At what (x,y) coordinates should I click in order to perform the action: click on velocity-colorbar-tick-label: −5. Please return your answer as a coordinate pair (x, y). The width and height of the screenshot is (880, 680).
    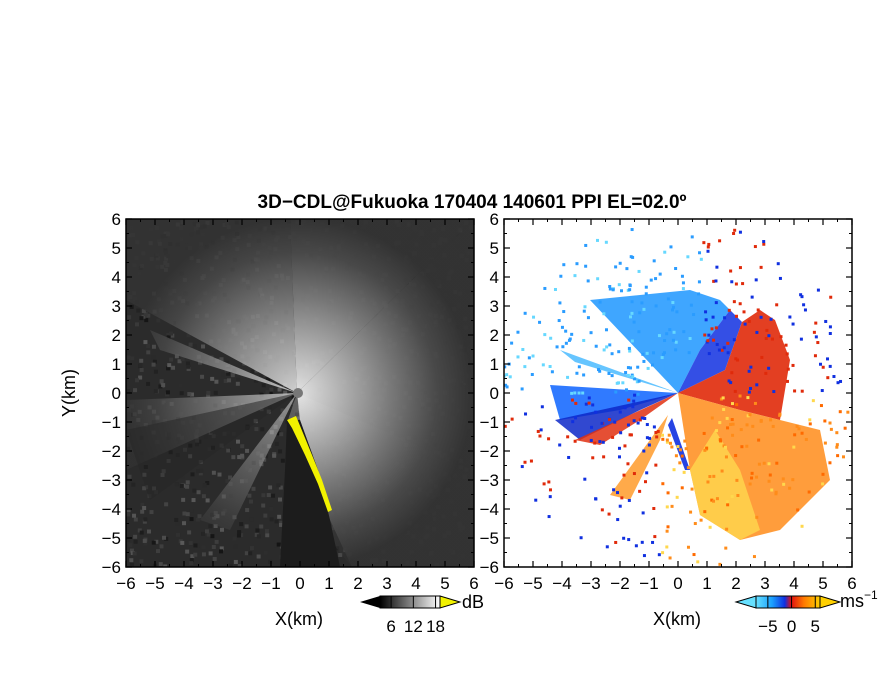
    Looking at the image, I should click on (767, 626).